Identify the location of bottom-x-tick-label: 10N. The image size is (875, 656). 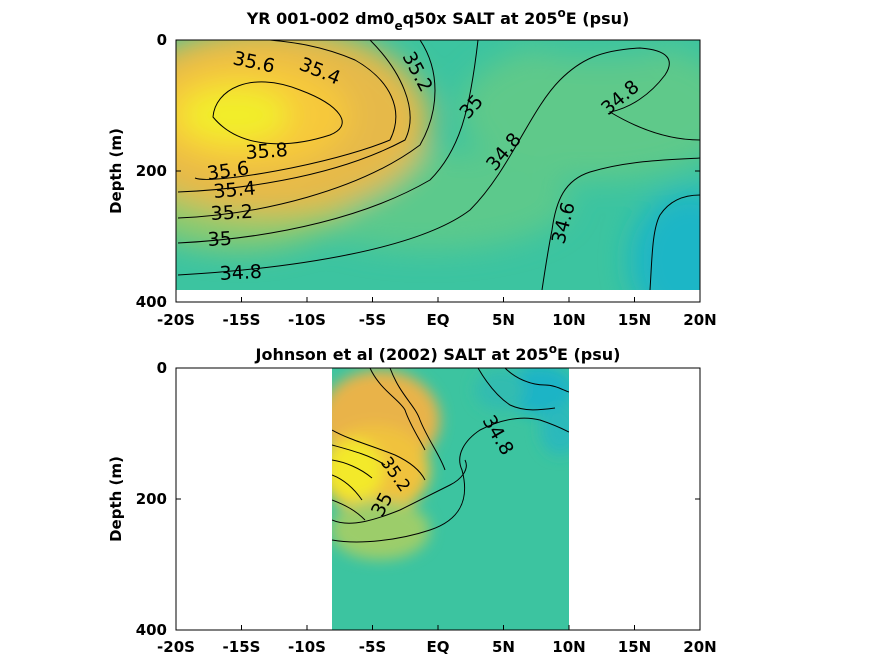
(568, 647).